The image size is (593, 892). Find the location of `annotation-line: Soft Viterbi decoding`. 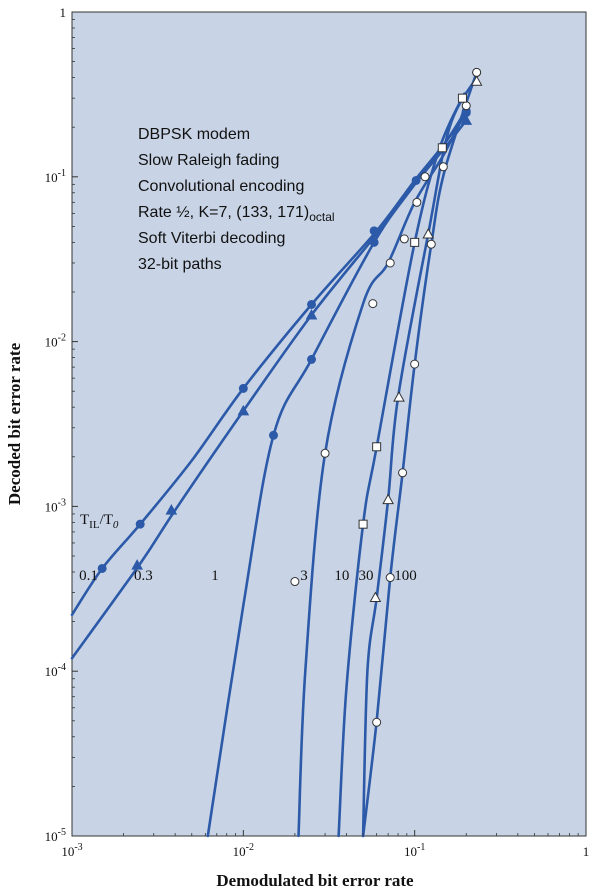

annotation-line: Soft Viterbi decoding is located at coordinates (211, 238).